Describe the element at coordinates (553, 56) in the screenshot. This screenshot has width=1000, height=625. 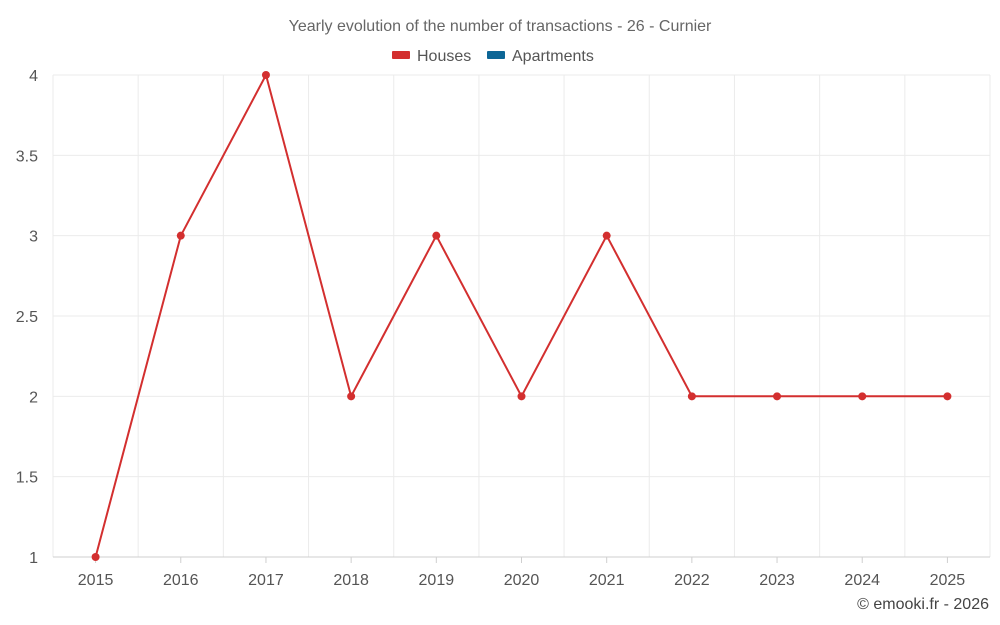
I see `legend-label-apartments: Apartments` at that location.